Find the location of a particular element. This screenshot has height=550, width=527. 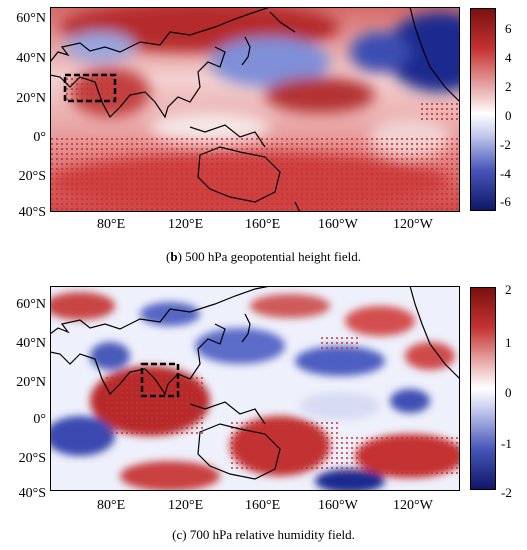

colorbar-c is located at coordinates (483, 388).